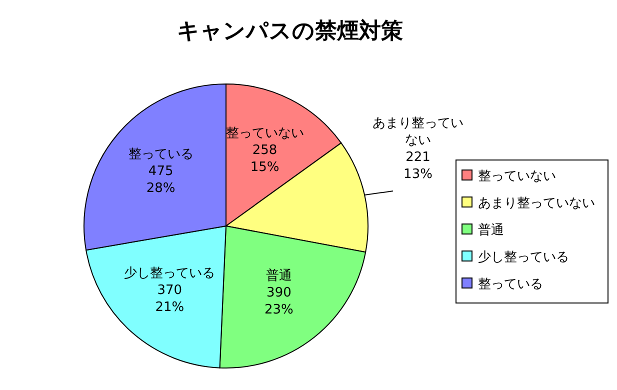 The image size is (617, 390). I want to click on chart-title: キャンパスの禁煙対策, so click(290, 31).